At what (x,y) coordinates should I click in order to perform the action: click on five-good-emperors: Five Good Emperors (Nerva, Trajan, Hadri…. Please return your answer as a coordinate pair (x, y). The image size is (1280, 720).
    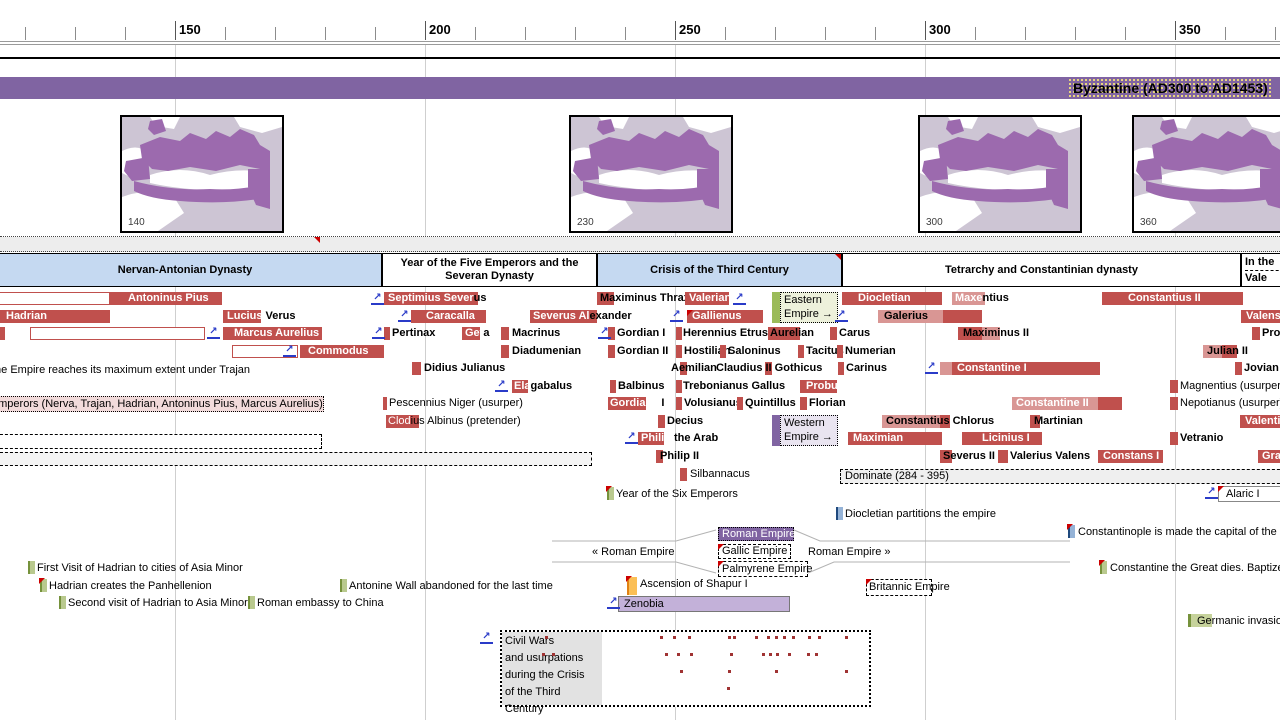
    Looking at the image, I should click on (162, 404).